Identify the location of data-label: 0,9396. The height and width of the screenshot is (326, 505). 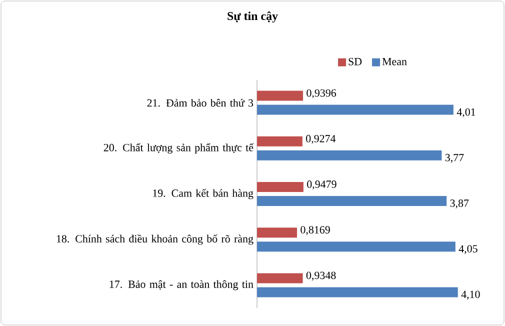
(321, 93).